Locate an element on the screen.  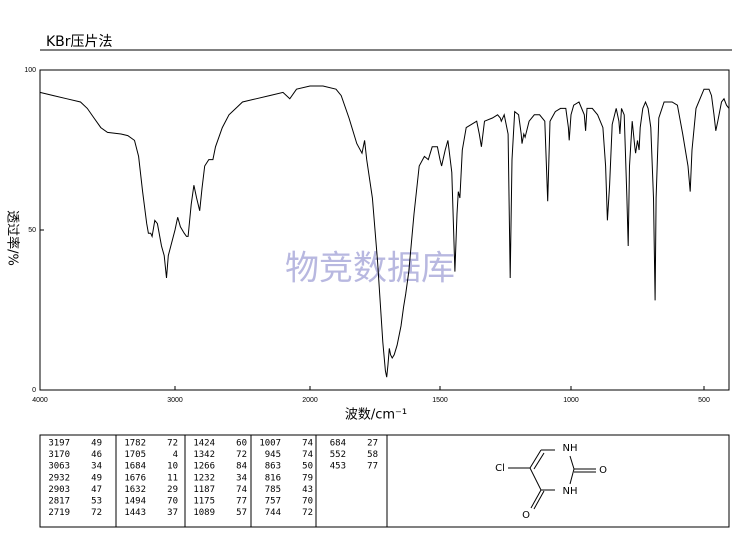
peak-transmittance: 46 is located at coordinates (96, 455).